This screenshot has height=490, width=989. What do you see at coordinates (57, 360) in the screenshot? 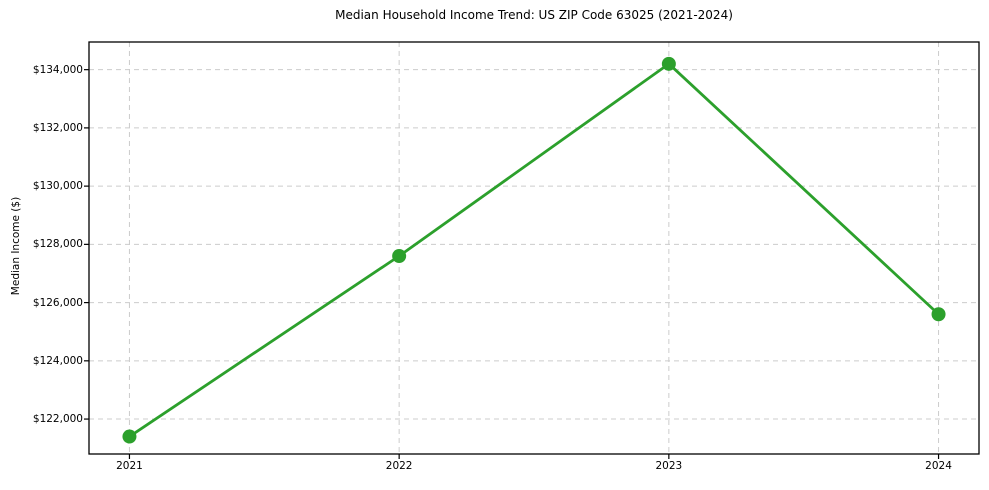
I see `y-tick-label: $124,000` at bounding box center [57, 360].